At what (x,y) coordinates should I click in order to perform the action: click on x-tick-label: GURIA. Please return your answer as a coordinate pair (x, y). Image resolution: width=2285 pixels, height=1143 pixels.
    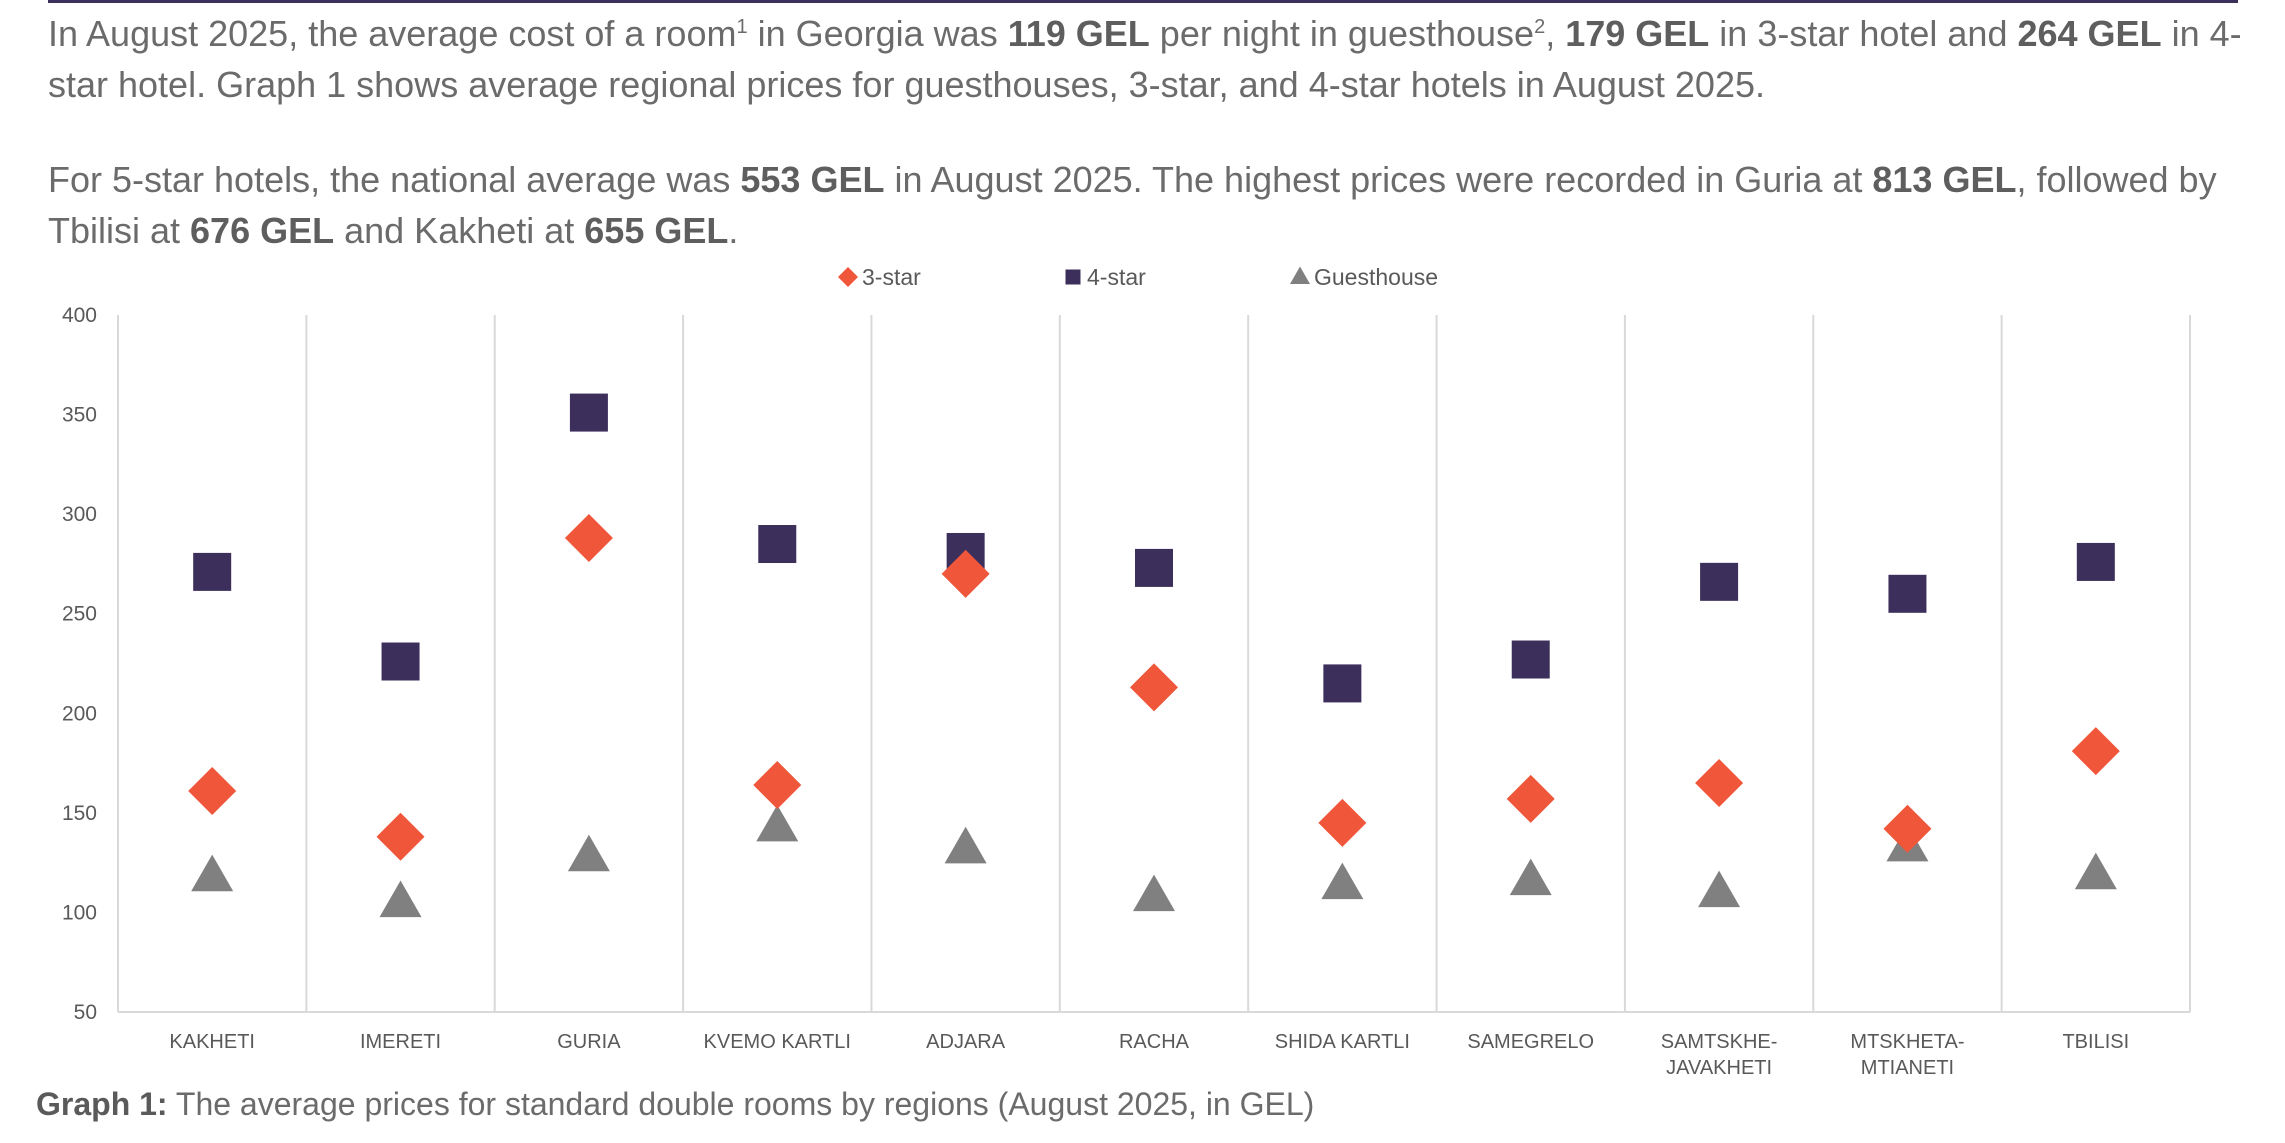
    Looking at the image, I should click on (589, 1042).